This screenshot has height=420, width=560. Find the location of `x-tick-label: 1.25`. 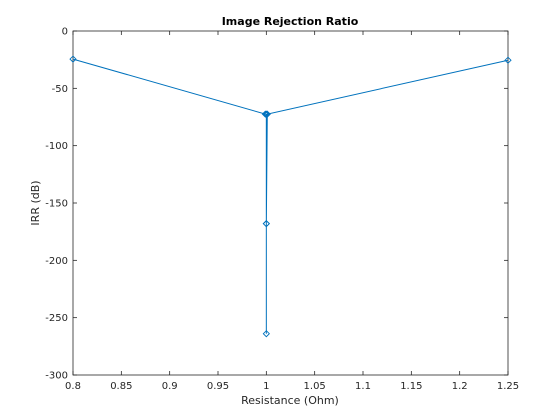

x-tick-label: 1.25 is located at coordinates (508, 386).